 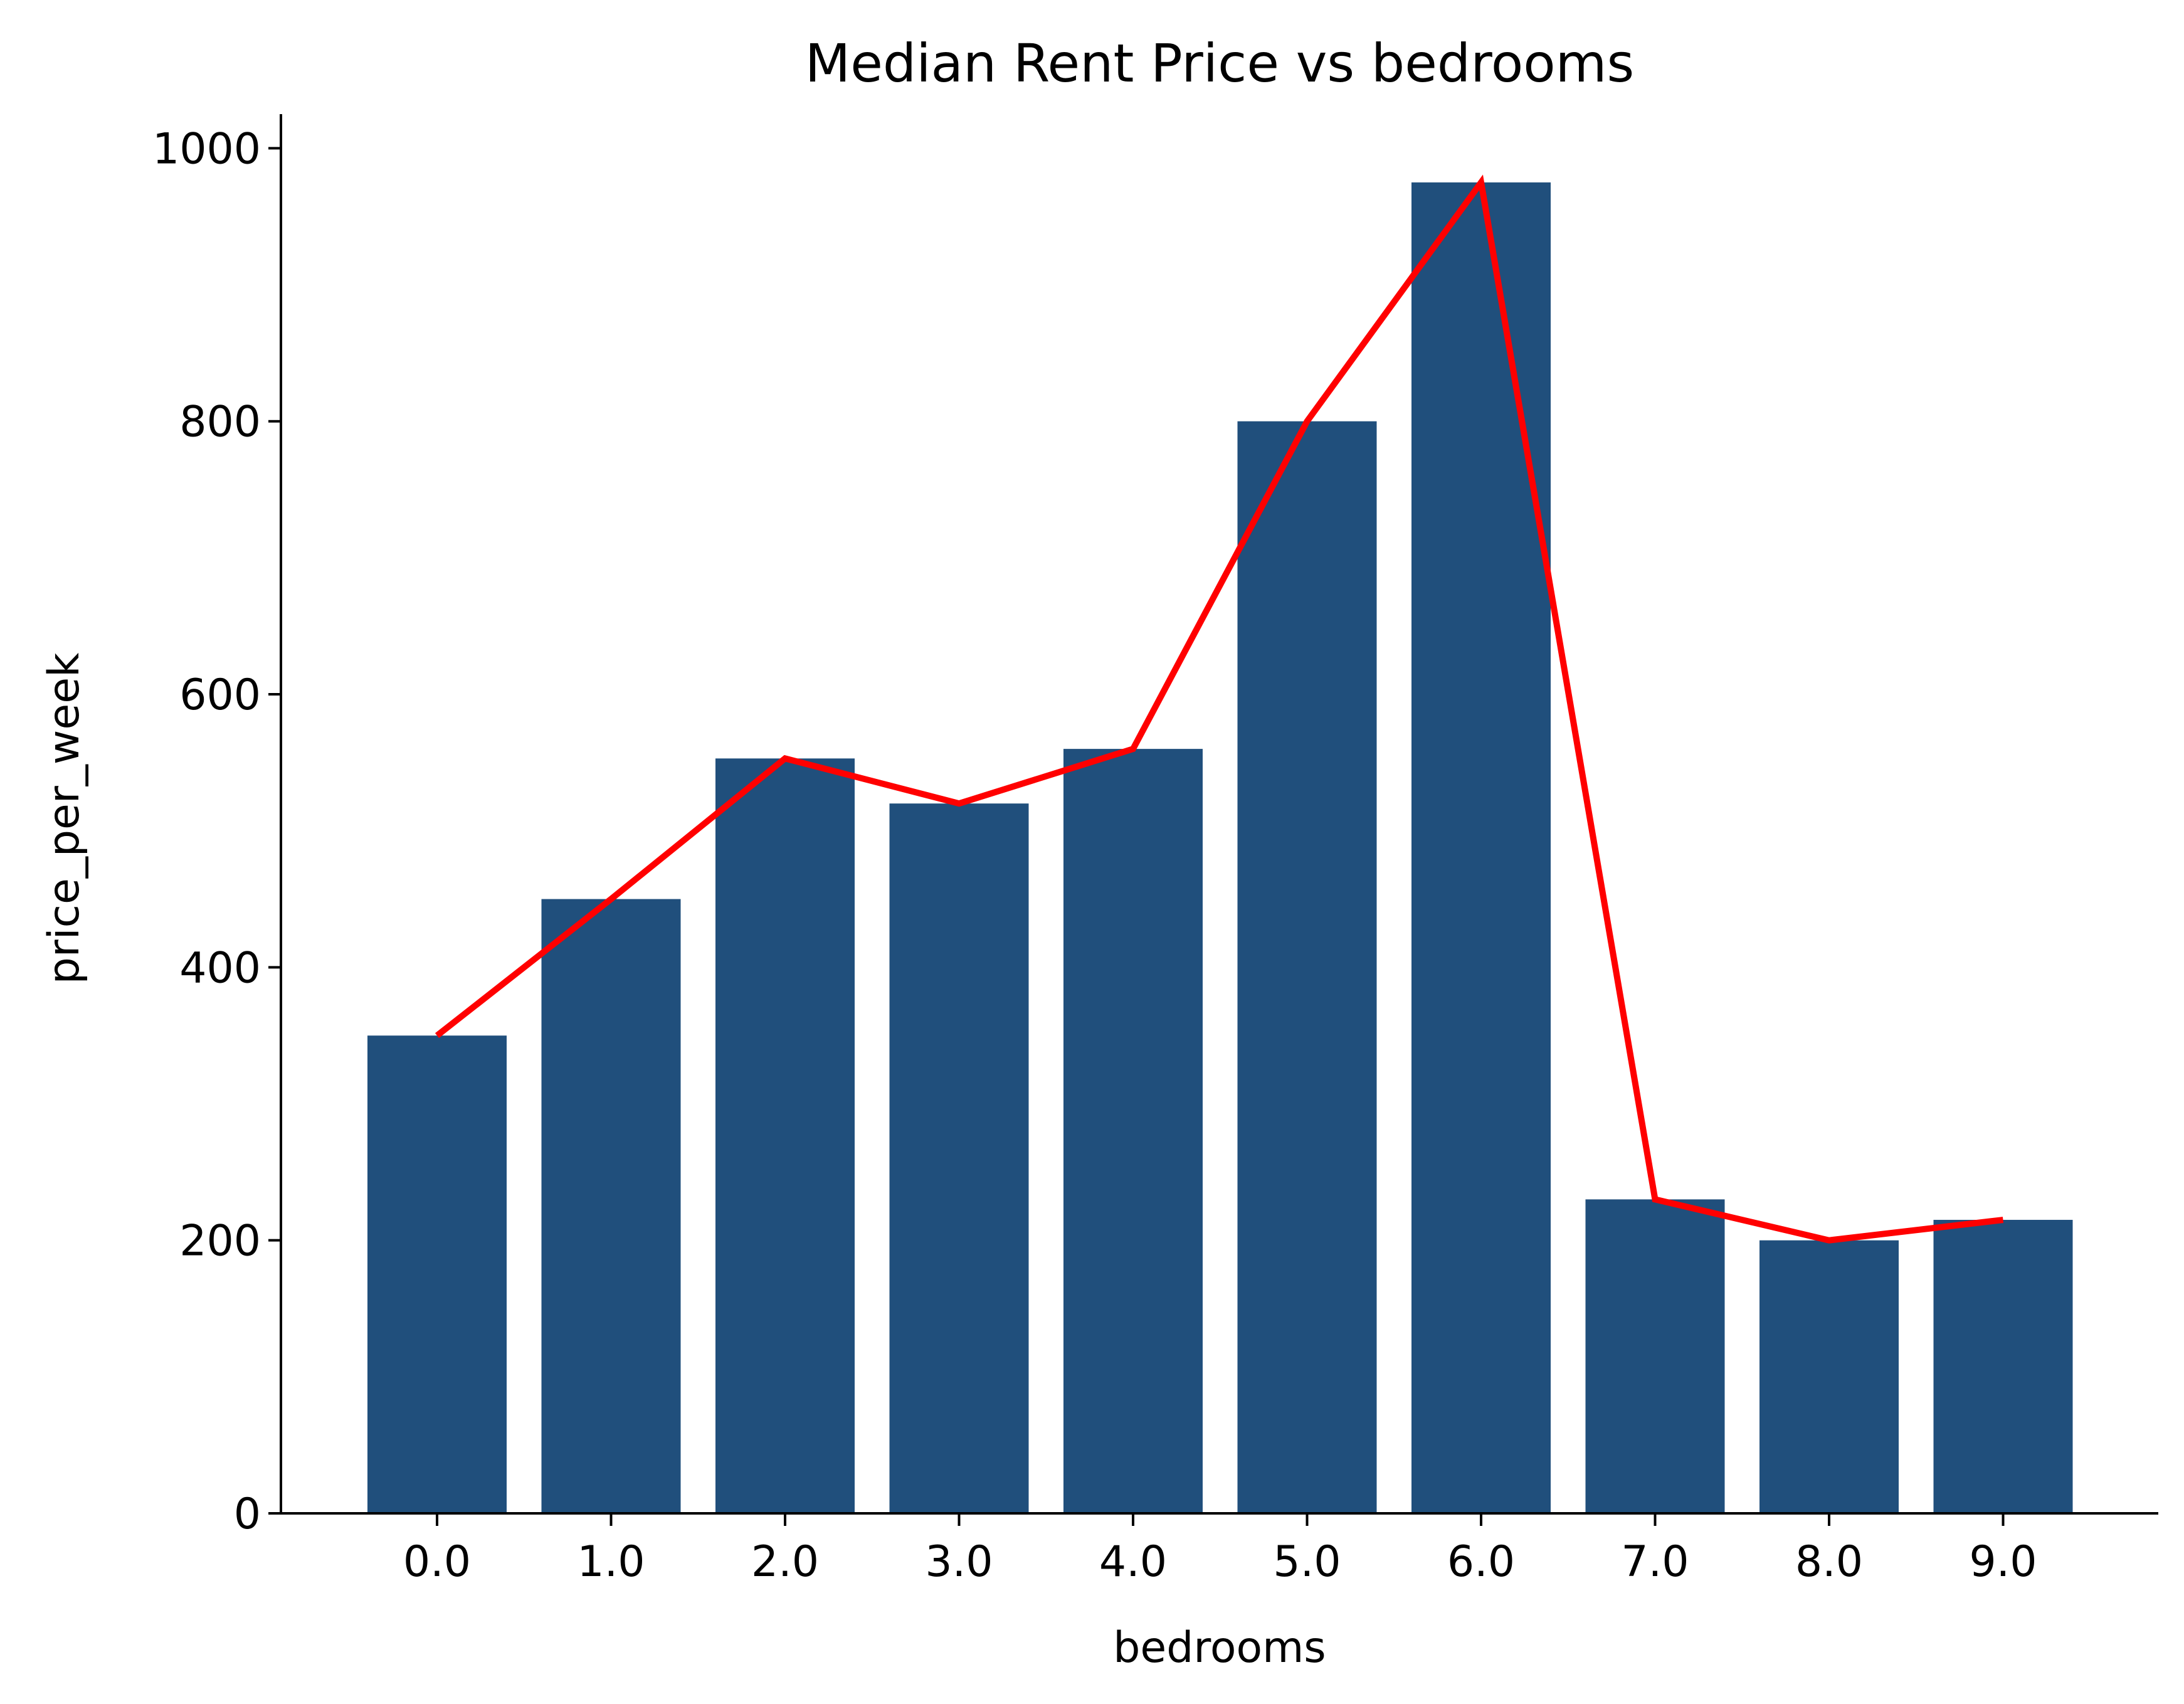 What do you see at coordinates (2003, 1562) in the screenshot?
I see `x-tick-label-9.0: 9.0` at bounding box center [2003, 1562].